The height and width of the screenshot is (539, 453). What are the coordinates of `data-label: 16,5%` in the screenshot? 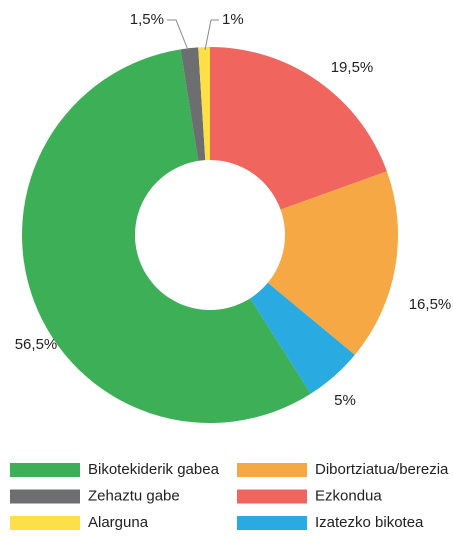 It's located at (430, 304).